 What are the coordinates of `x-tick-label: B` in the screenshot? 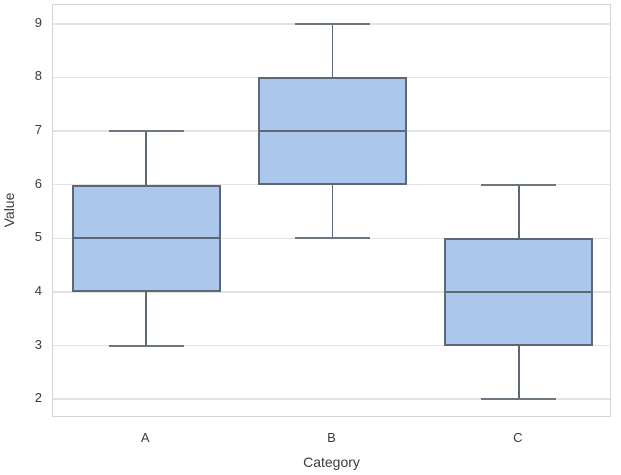 It's located at (331, 437).